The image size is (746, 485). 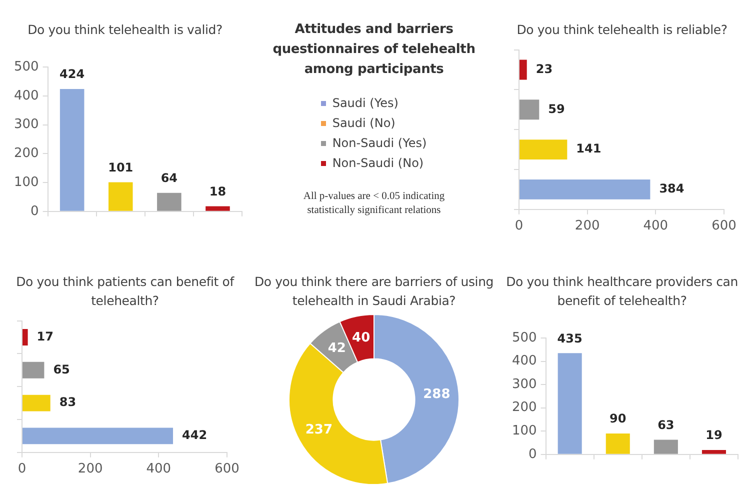 What do you see at coordinates (72, 74) in the screenshot?
I see `data-label: 424` at bounding box center [72, 74].